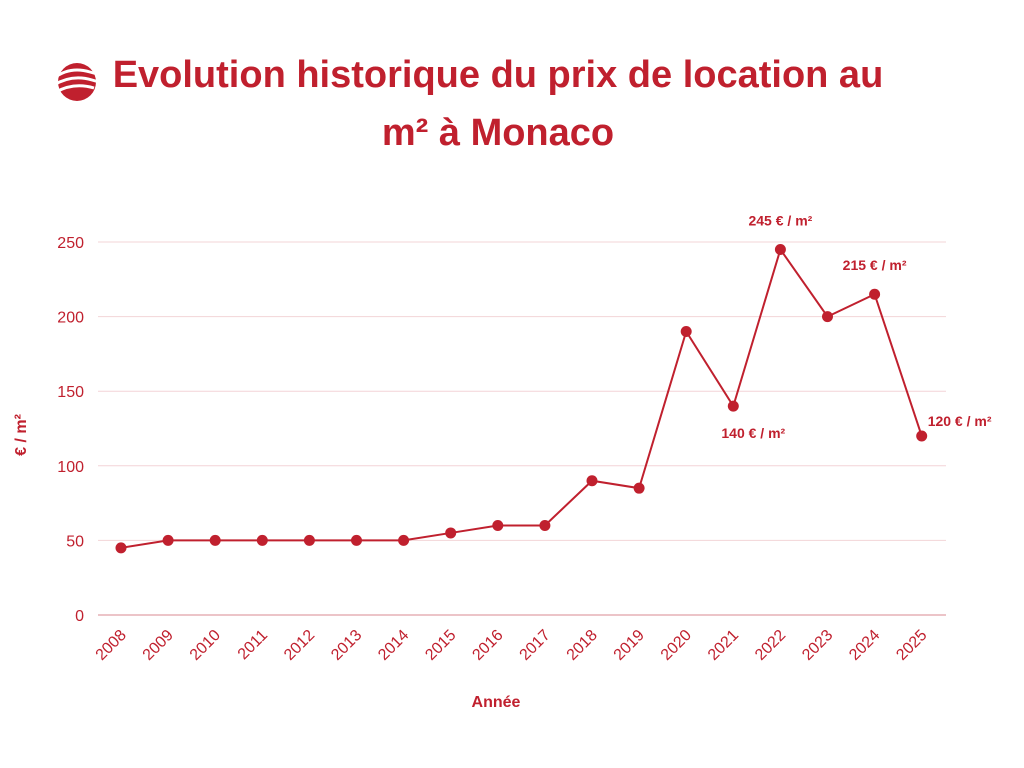 This screenshot has width=1024, height=768. I want to click on x-tick-label: 2020, so click(676, 645).